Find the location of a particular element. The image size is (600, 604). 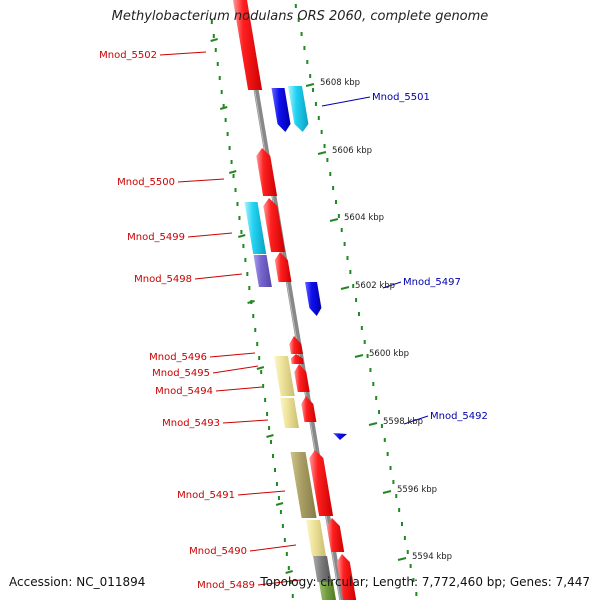

ruler-tick-label: 5596 kbp is located at coordinates (417, 490).